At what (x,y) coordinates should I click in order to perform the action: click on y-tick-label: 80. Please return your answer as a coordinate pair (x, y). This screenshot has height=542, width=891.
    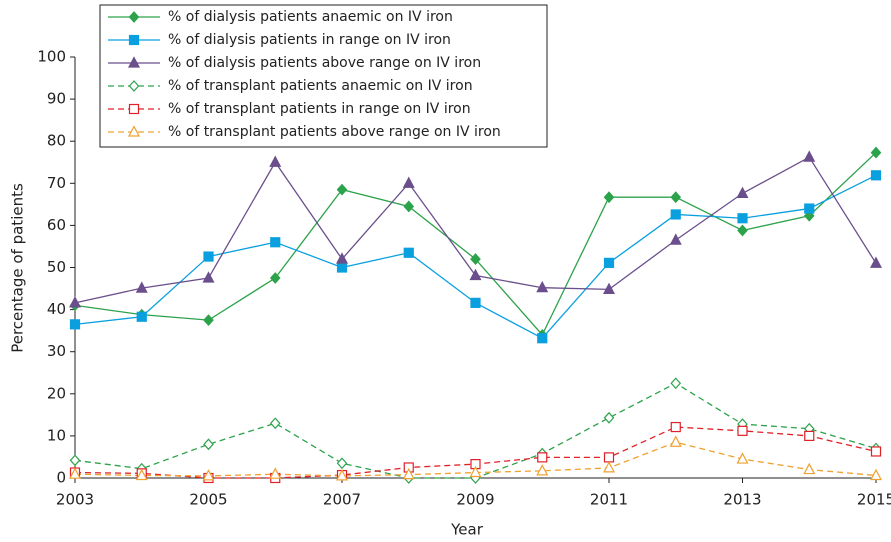
    Looking at the image, I should click on (56, 141).